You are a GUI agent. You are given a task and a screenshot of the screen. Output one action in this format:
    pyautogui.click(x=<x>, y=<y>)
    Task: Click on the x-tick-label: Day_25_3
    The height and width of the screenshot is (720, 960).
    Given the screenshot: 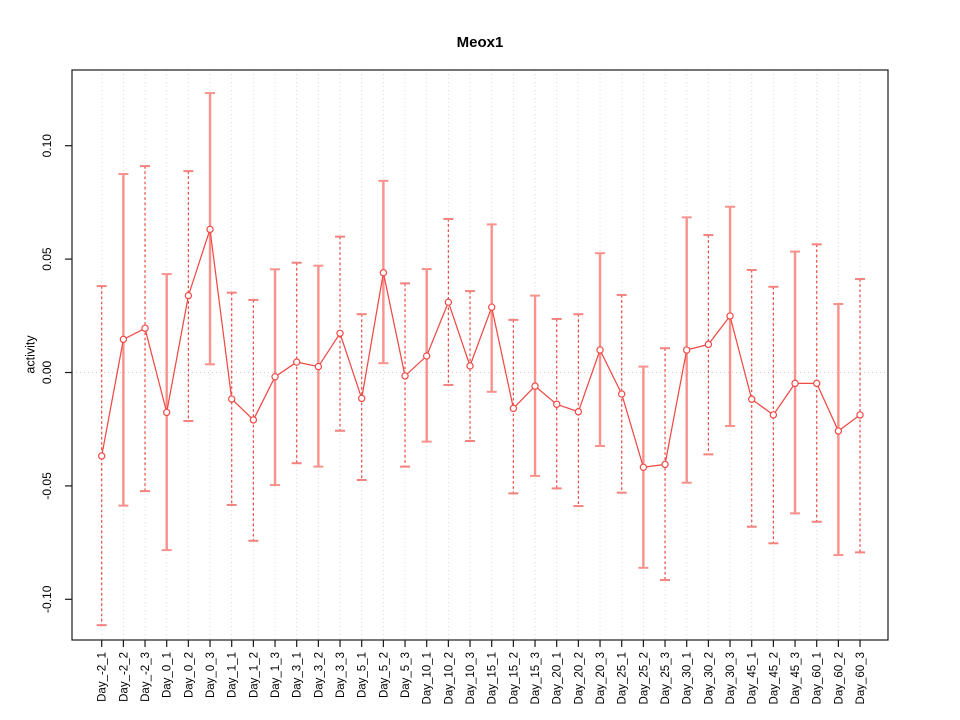 What is the action you would take?
    pyautogui.click(x=666, y=678)
    